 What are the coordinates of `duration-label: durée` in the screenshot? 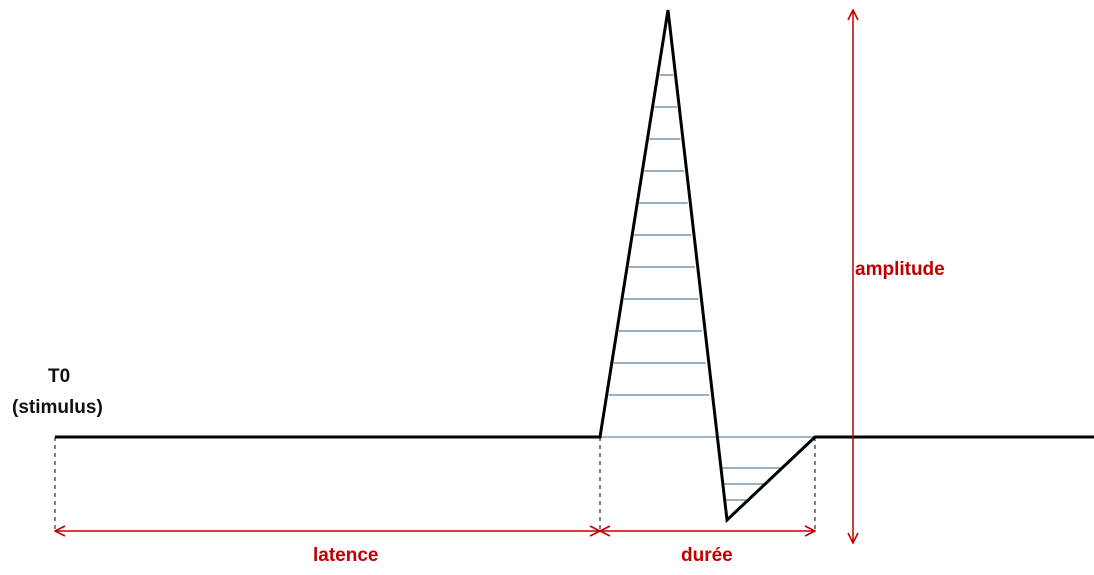 It's located at (707, 555).